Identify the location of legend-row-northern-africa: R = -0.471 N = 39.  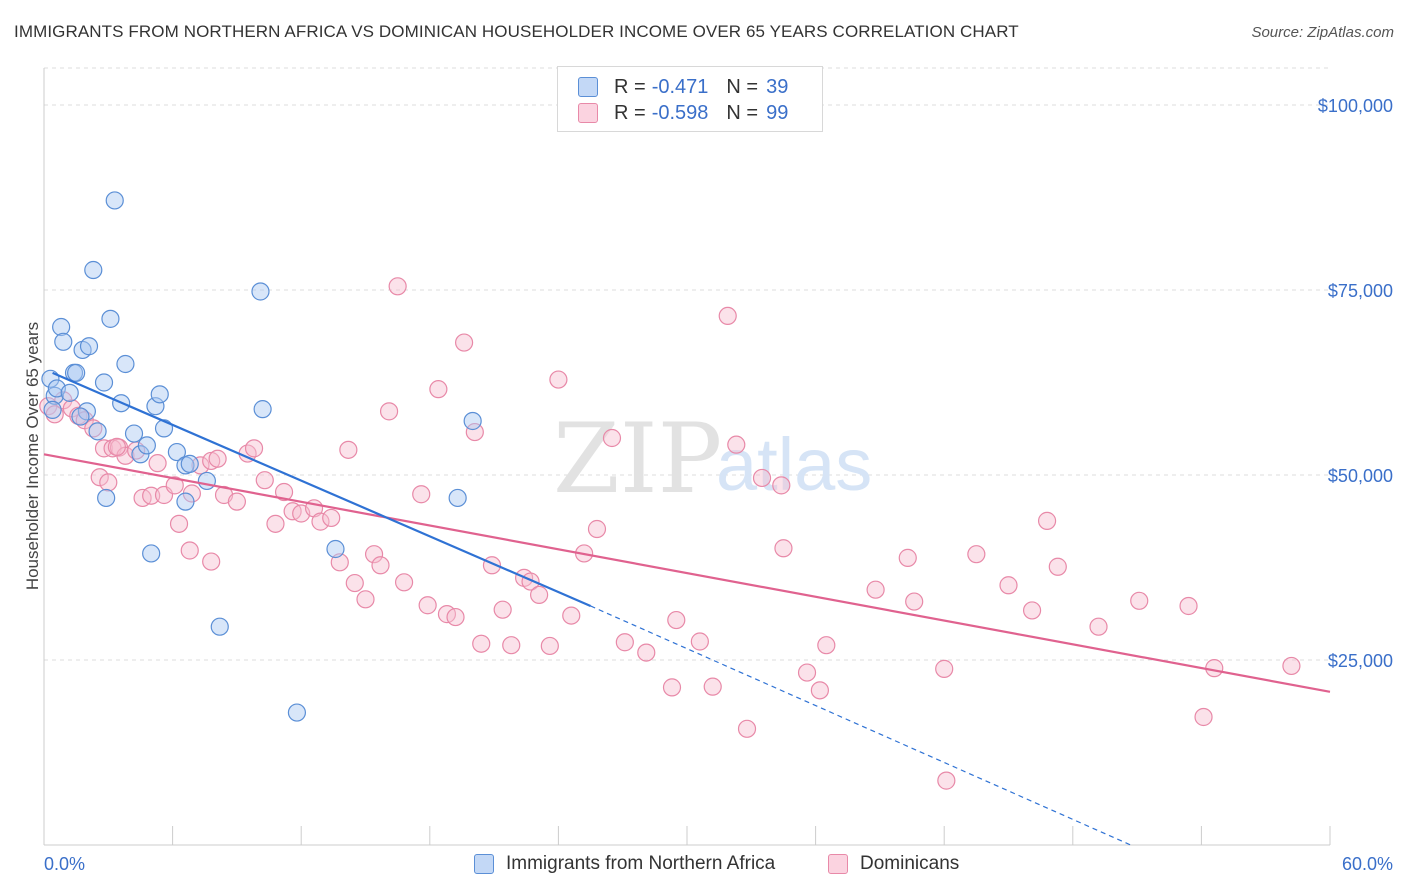
(683, 87).